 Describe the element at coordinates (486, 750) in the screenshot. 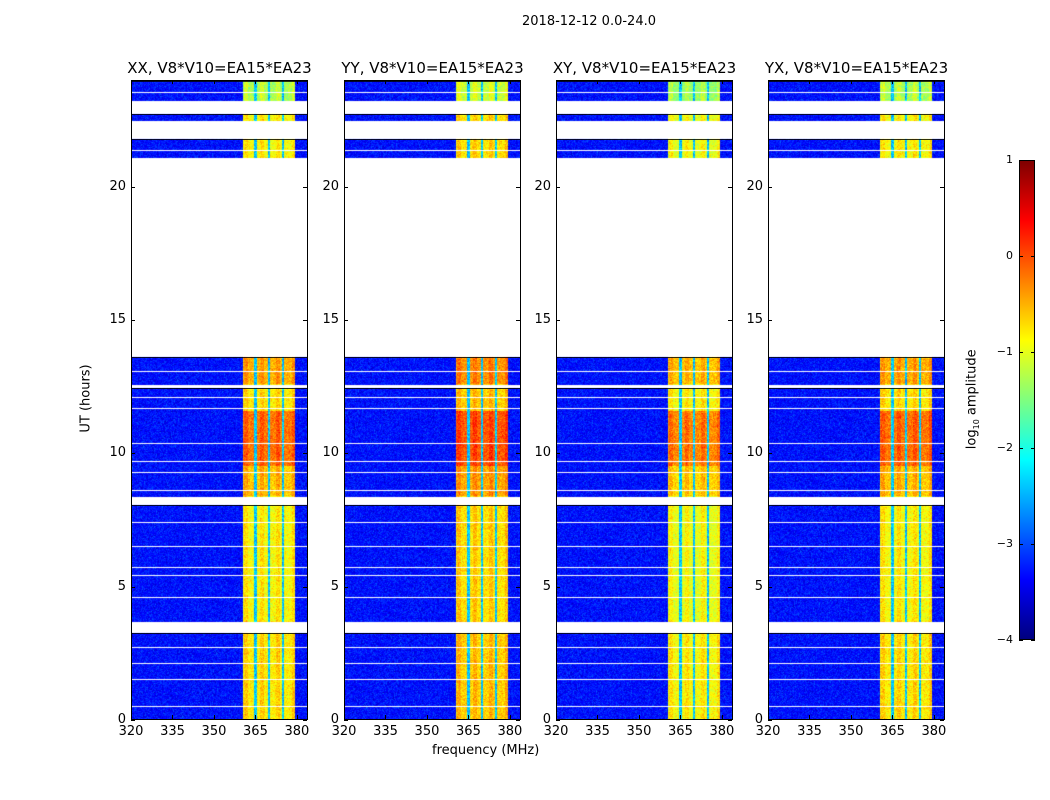

I see `x-axis-label: frequency (MHz)` at that location.